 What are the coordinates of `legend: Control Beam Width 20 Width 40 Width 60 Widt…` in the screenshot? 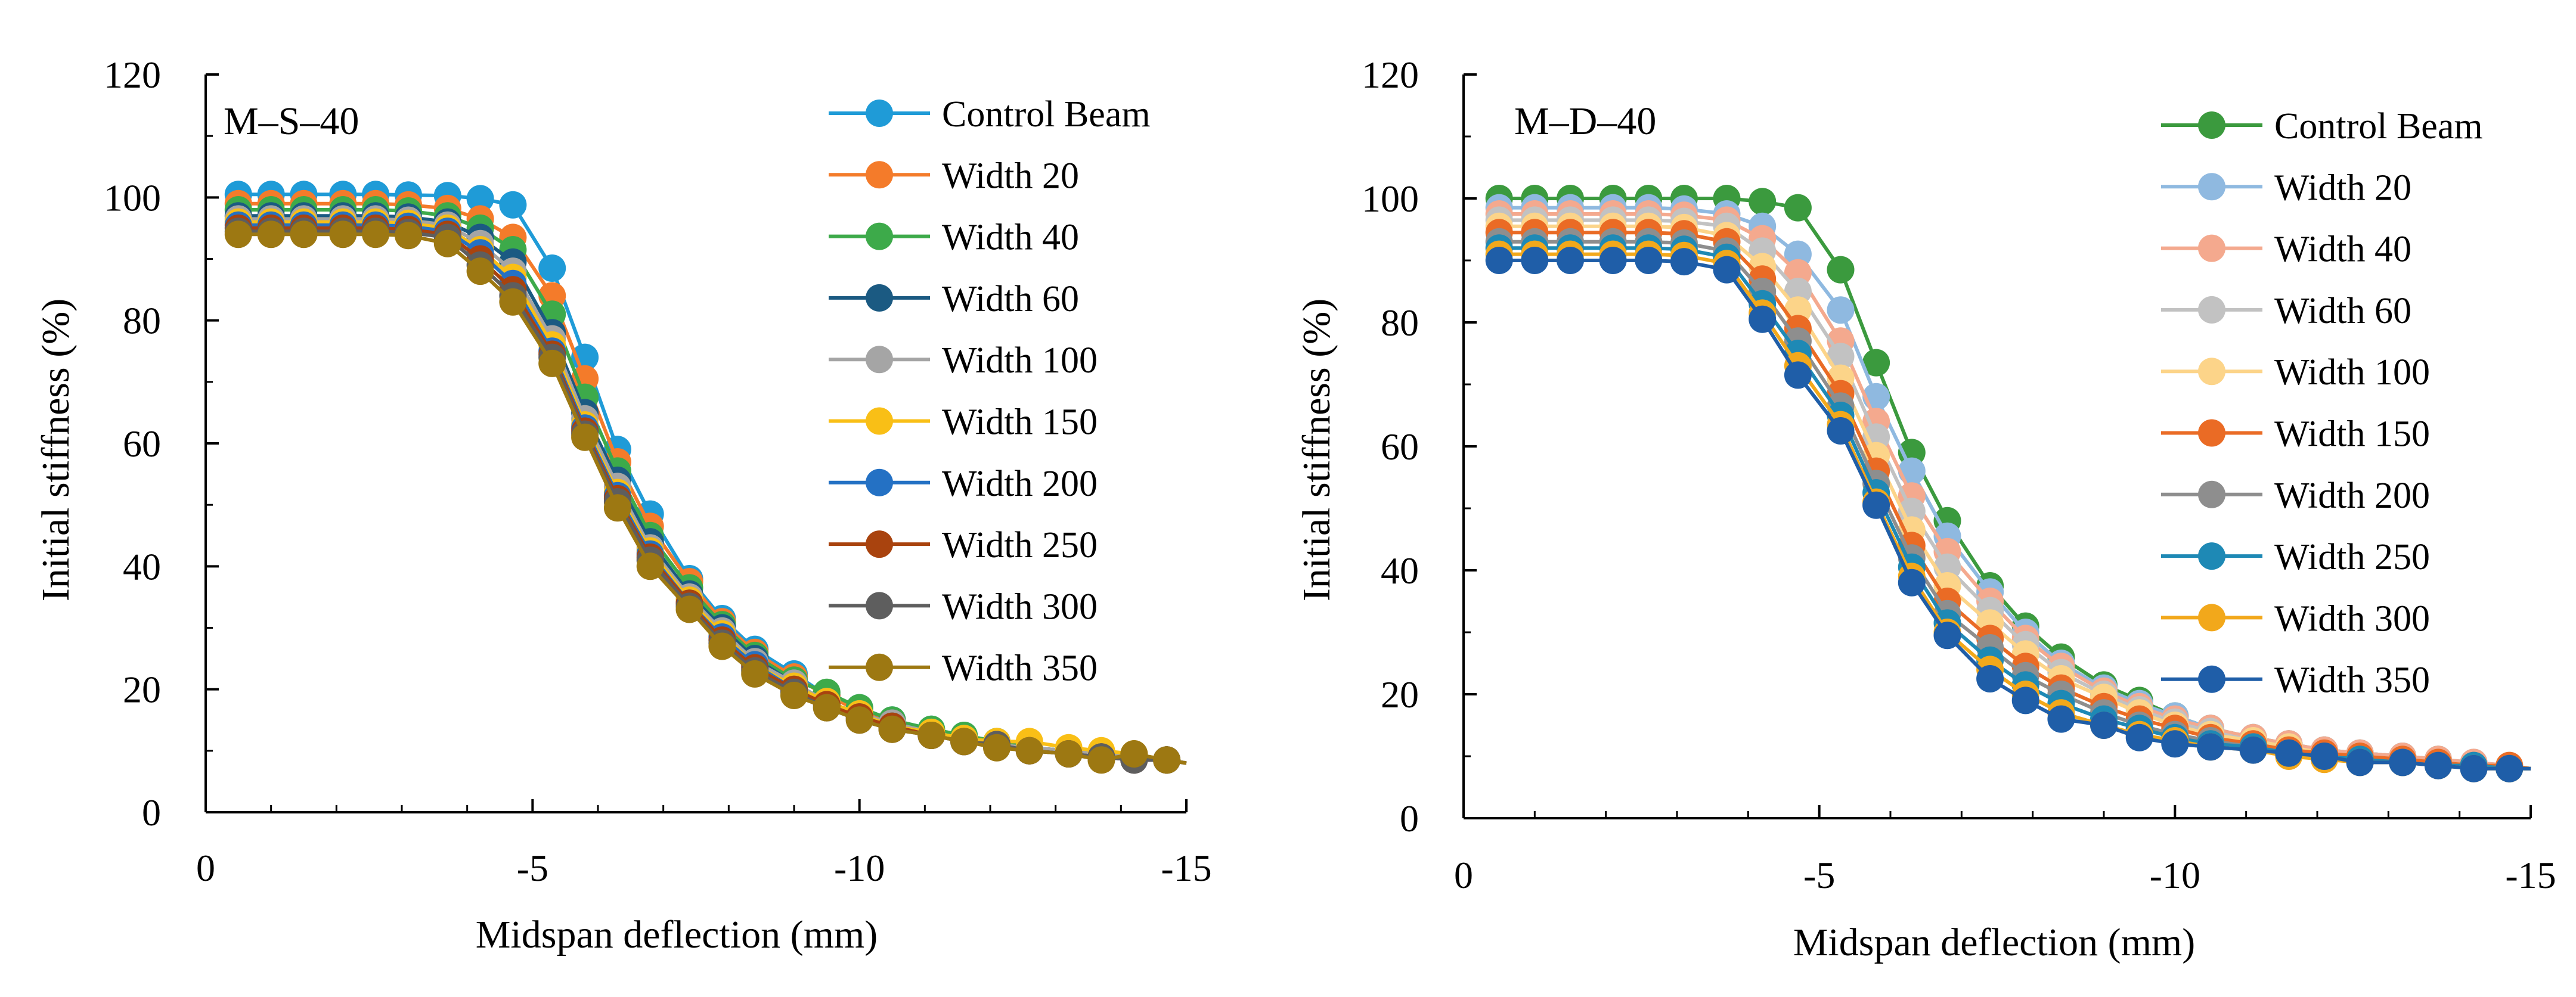 It's located at (990, 391).